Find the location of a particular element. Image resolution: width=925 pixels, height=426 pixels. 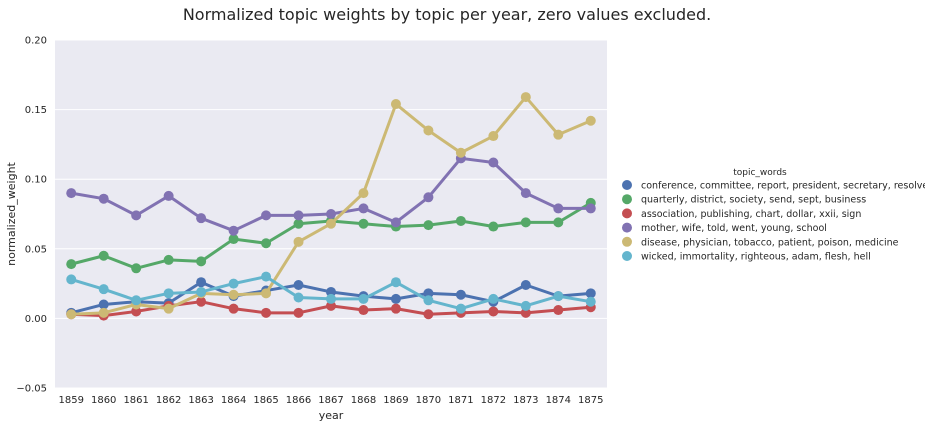

x-tick-label: 1869 is located at coordinates (395, 400).